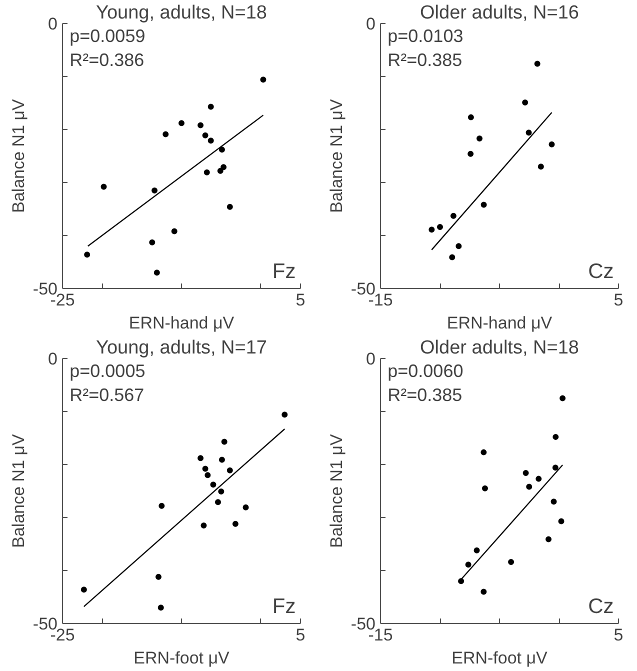 The width and height of the screenshot is (637, 671). I want to click on annotation: p=0.0060, so click(426, 371).